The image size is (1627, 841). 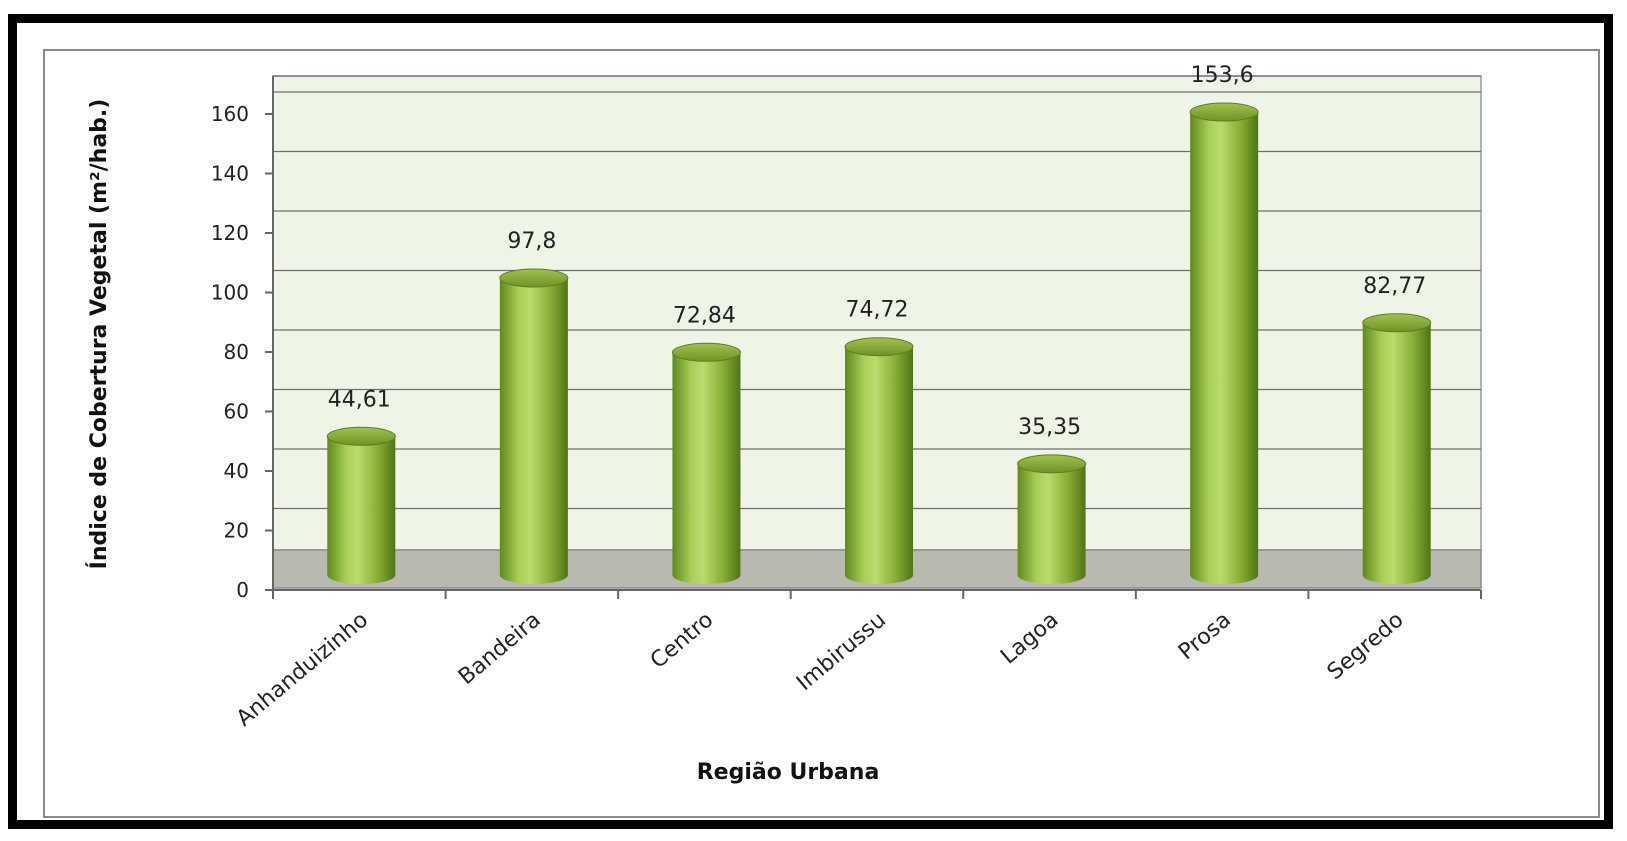 What do you see at coordinates (230, 233) in the screenshot?
I see `y-tick-label: 120` at bounding box center [230, 233].